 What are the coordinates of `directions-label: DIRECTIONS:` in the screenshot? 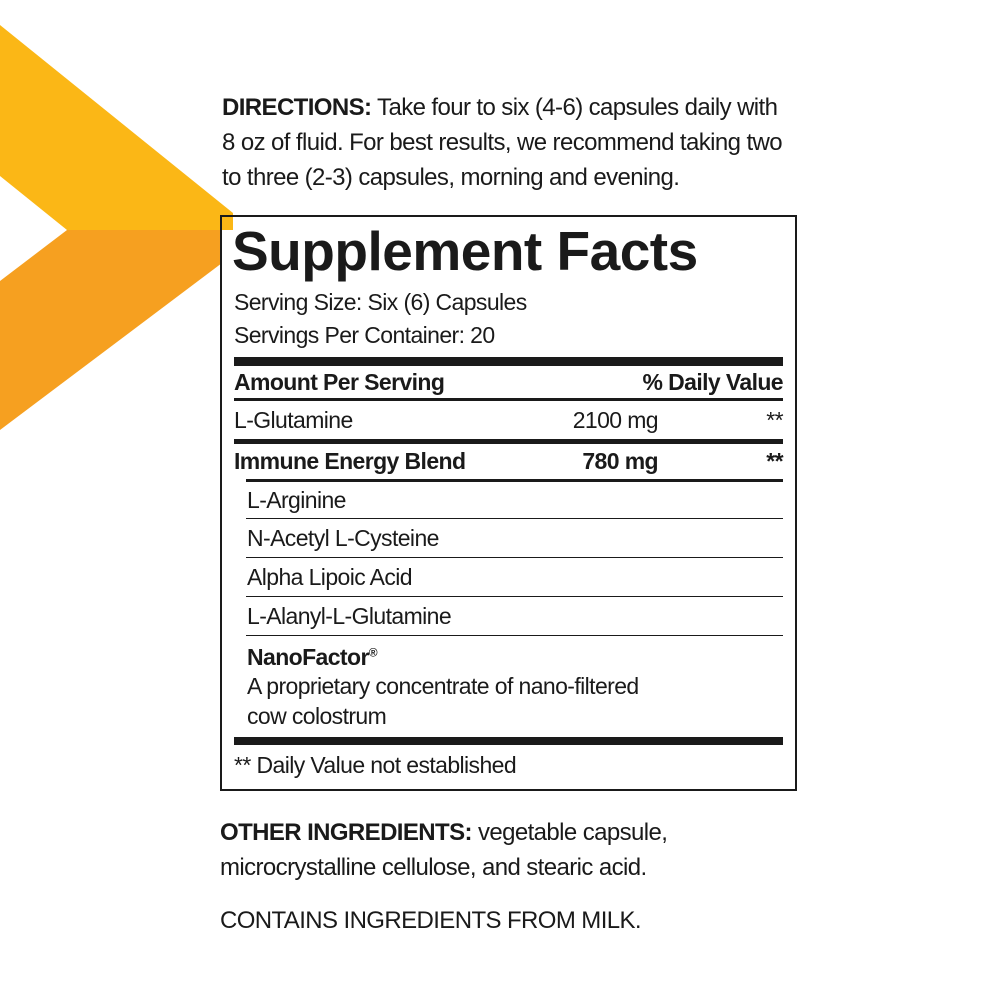 It's located at (297, 107).